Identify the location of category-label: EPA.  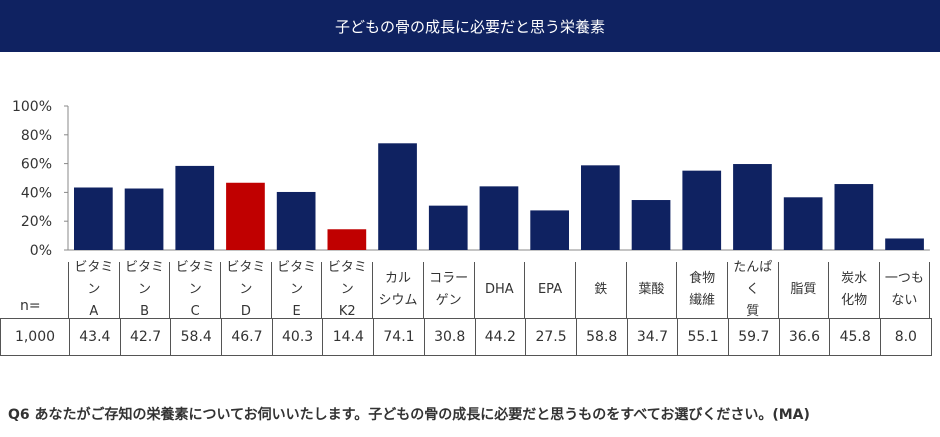
(549, 290).